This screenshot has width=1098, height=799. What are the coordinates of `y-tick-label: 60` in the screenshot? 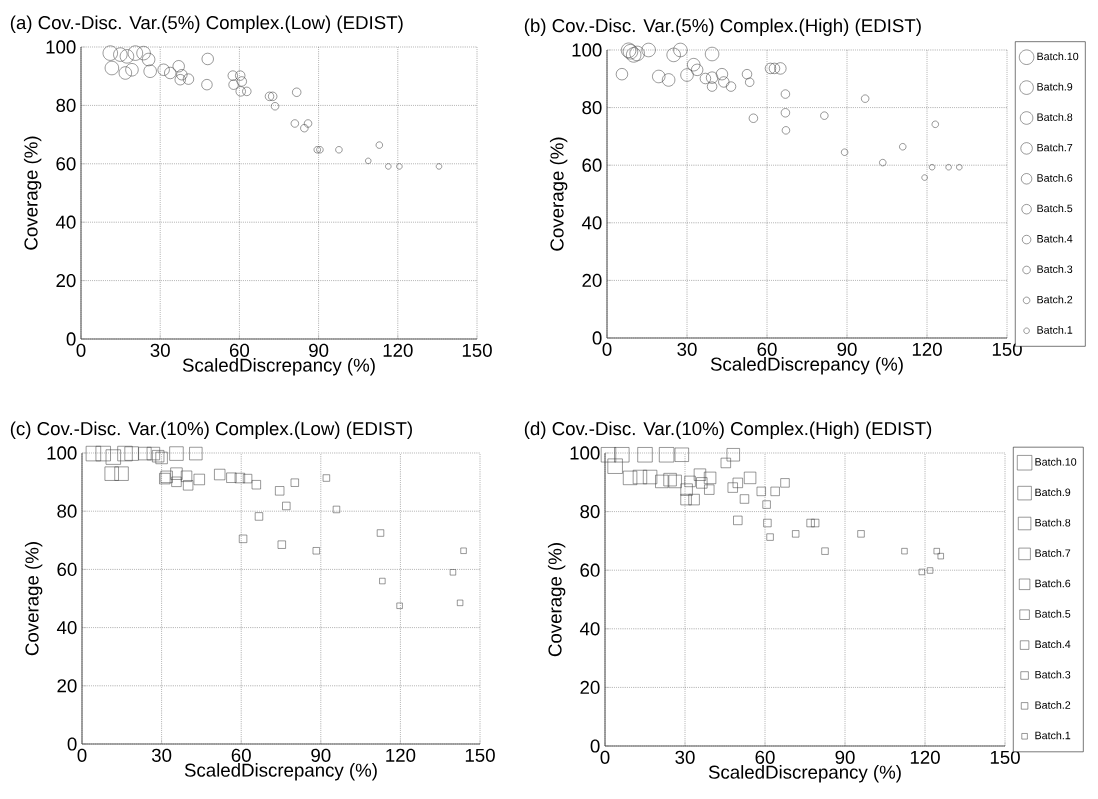 It's located at (66, 164).